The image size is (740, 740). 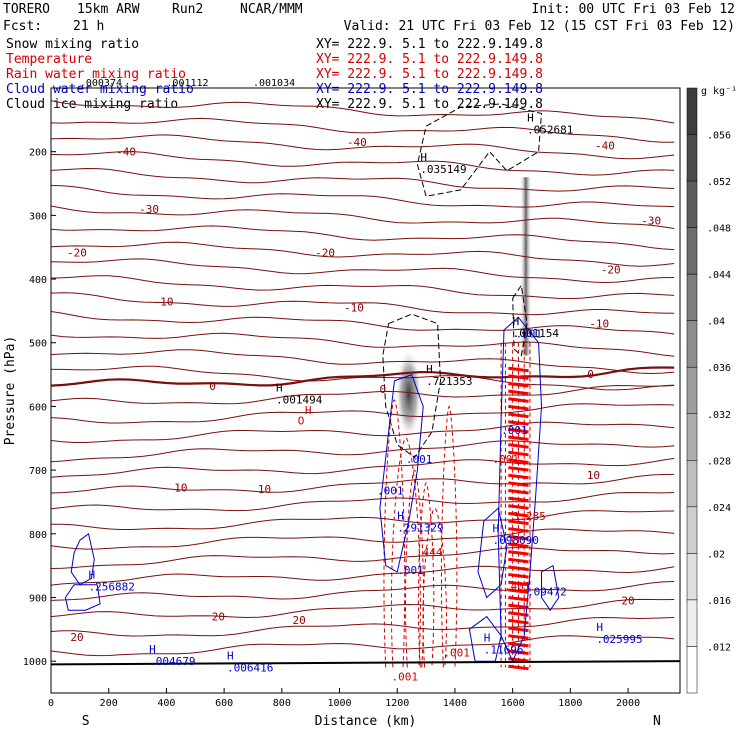 I want to click on colorbar-units: g kg⁻¹, so click(x=719, y=91).